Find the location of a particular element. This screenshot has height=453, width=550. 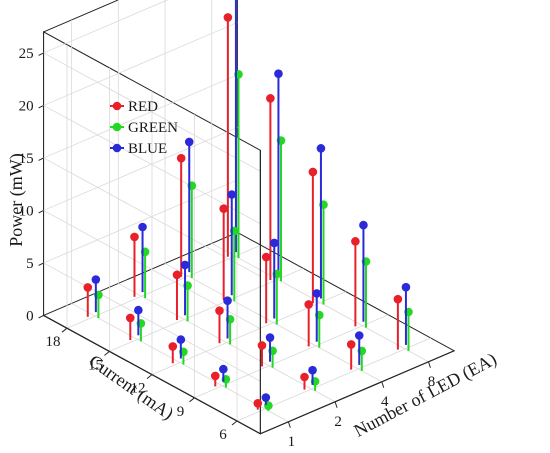

x-tick-label: 4 is located at coordinates (385, 402).